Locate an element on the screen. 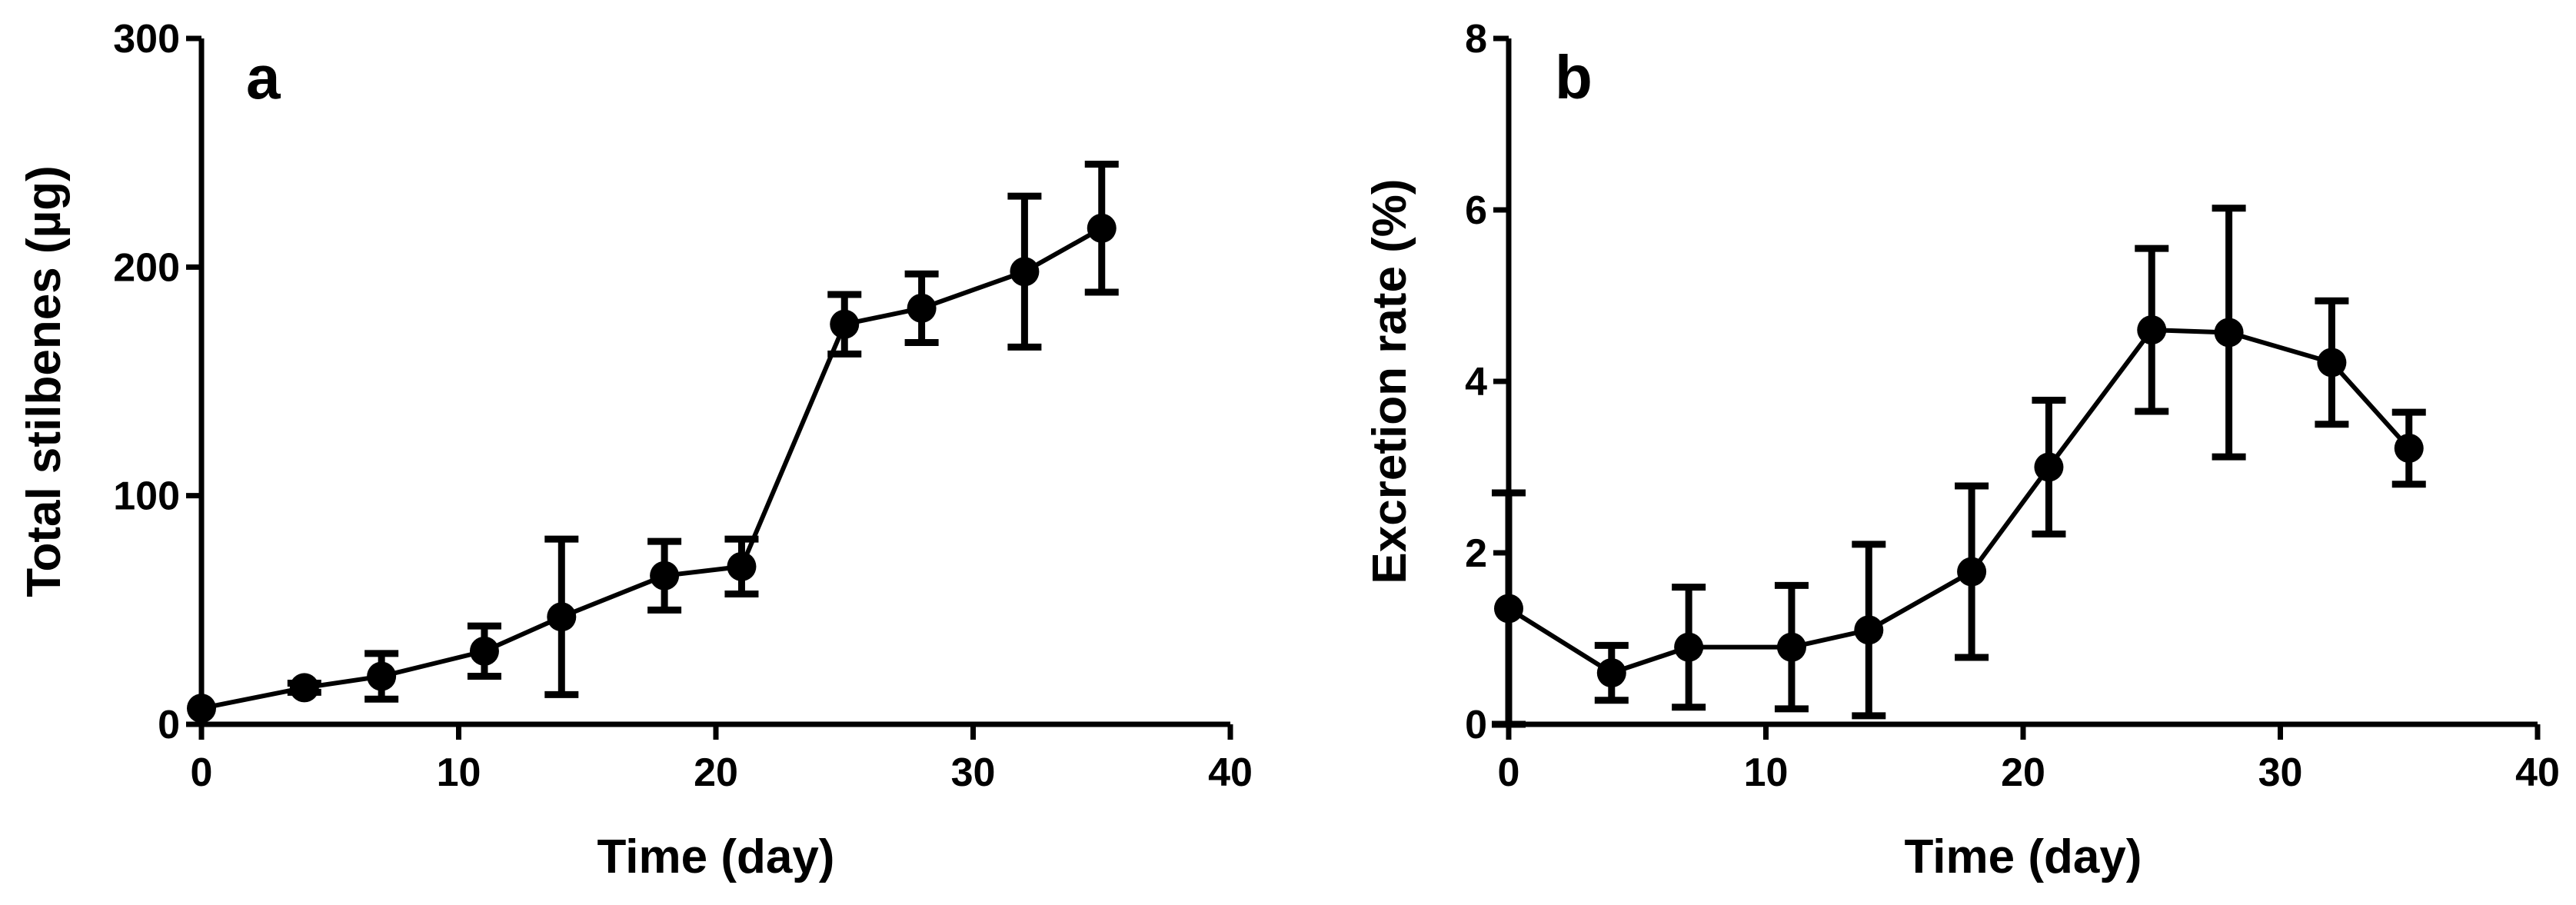 The height and width of the screenshot is (905, 2576). panel-a-y-tick-label: 300 is located at coordinates (146, 39).